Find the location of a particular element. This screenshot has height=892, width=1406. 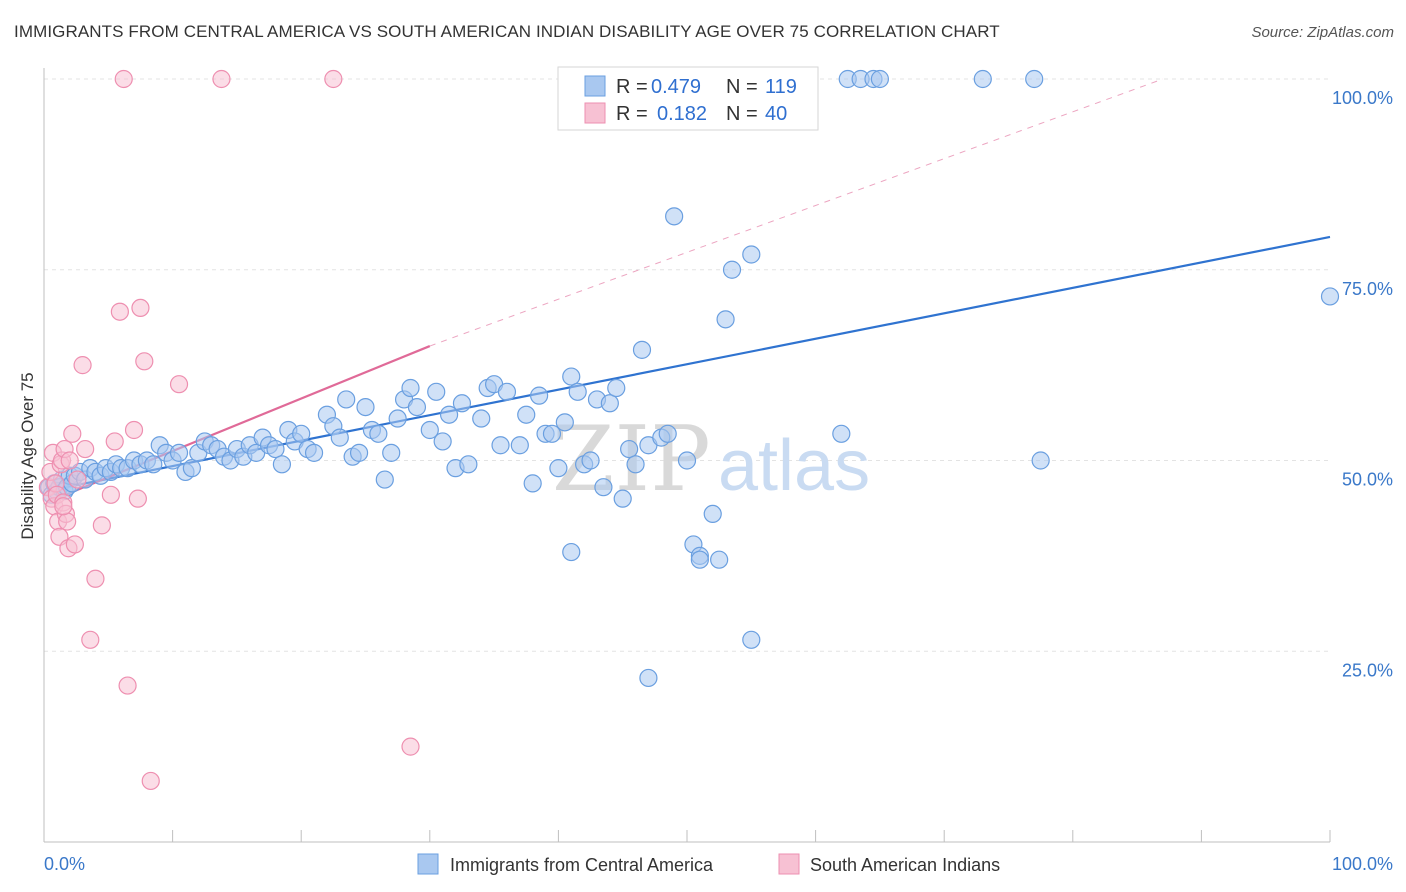

legend-n-value-2: 40 is located at coordinates (776, 114).